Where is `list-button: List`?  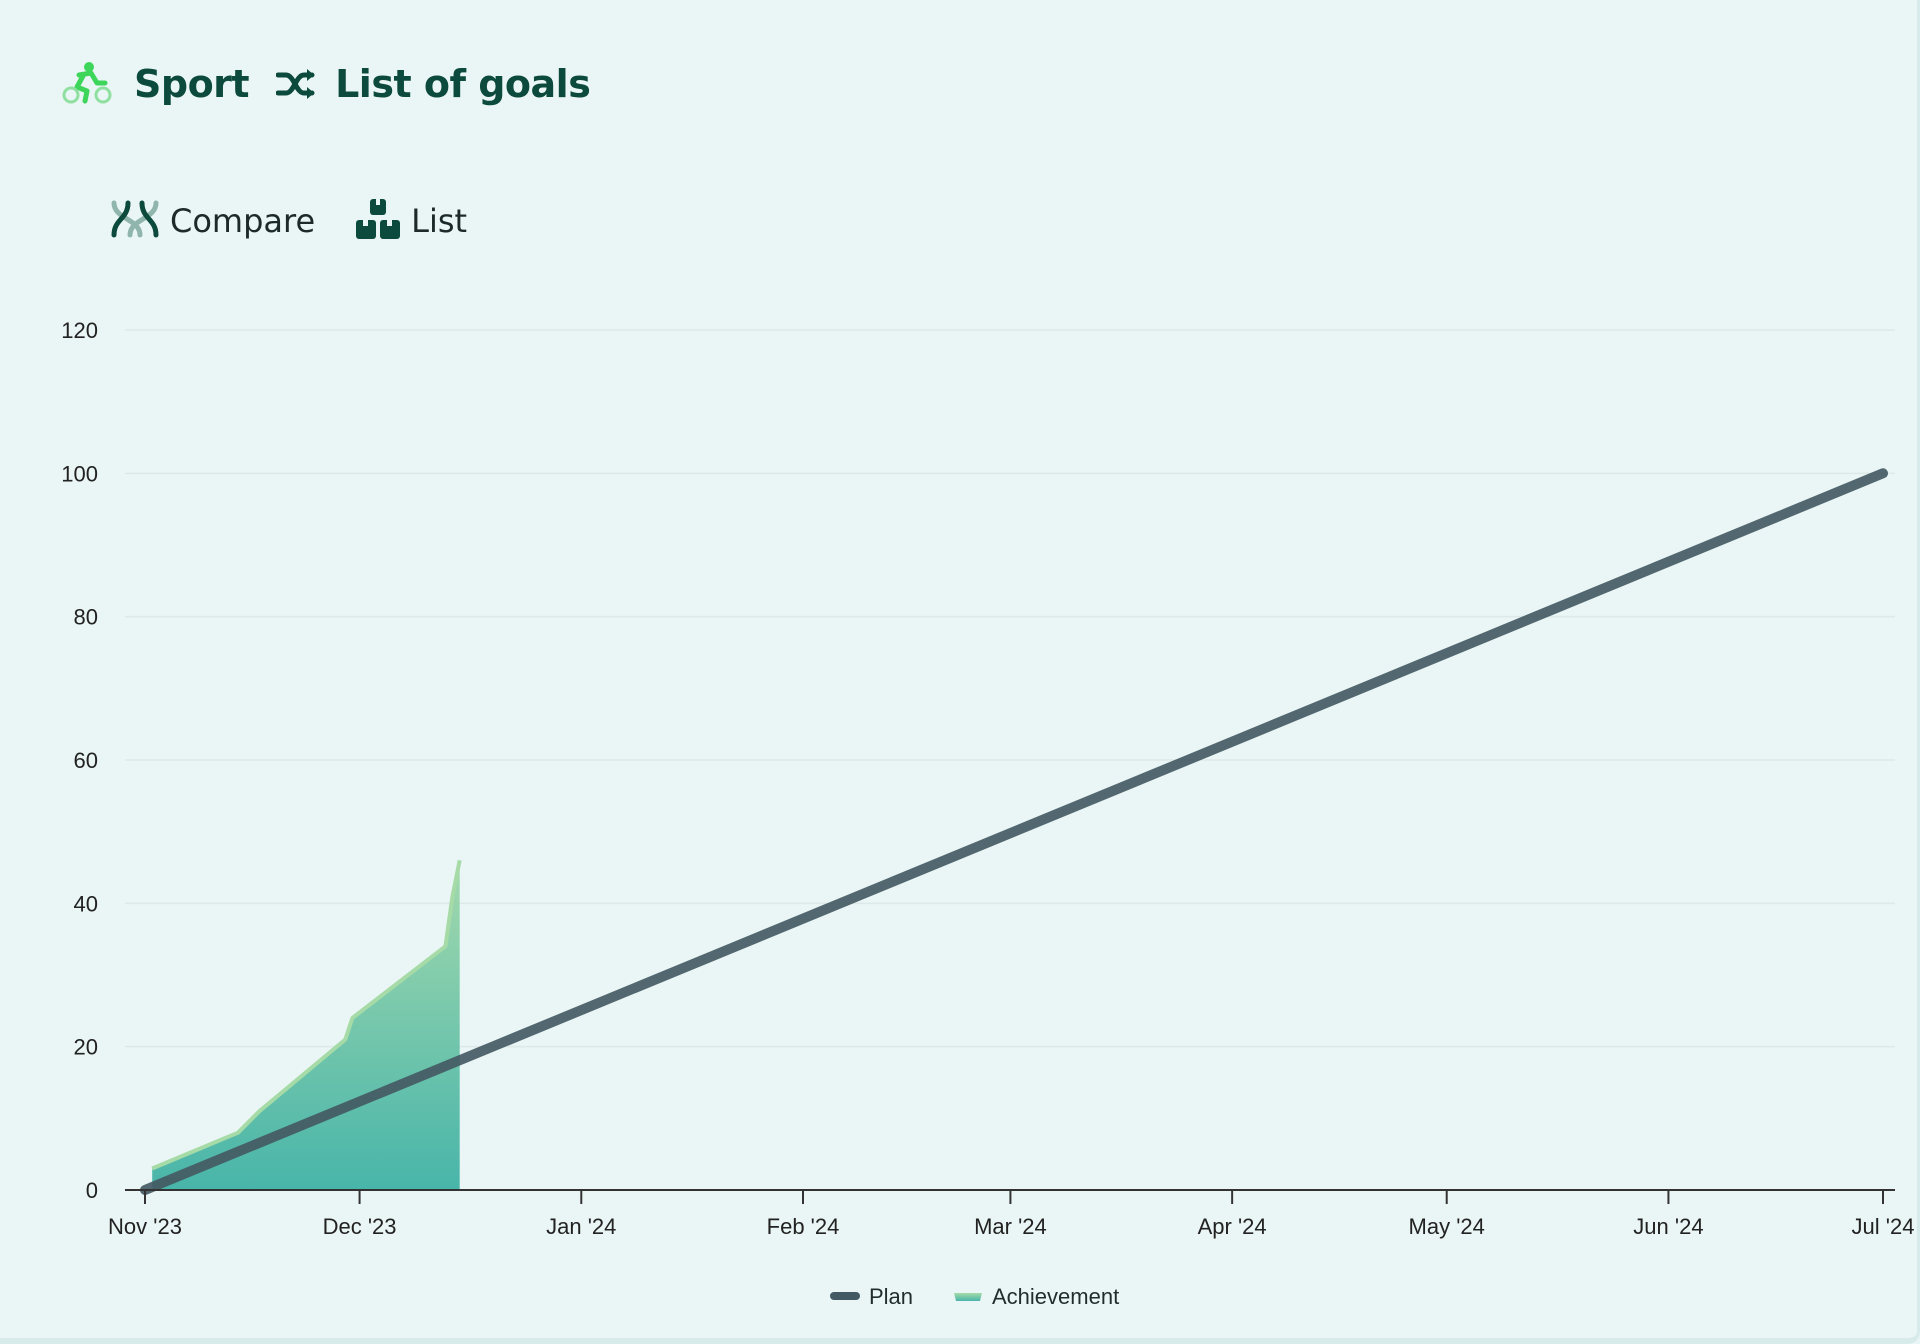
list-button: List is located at coordinates (411, 221).